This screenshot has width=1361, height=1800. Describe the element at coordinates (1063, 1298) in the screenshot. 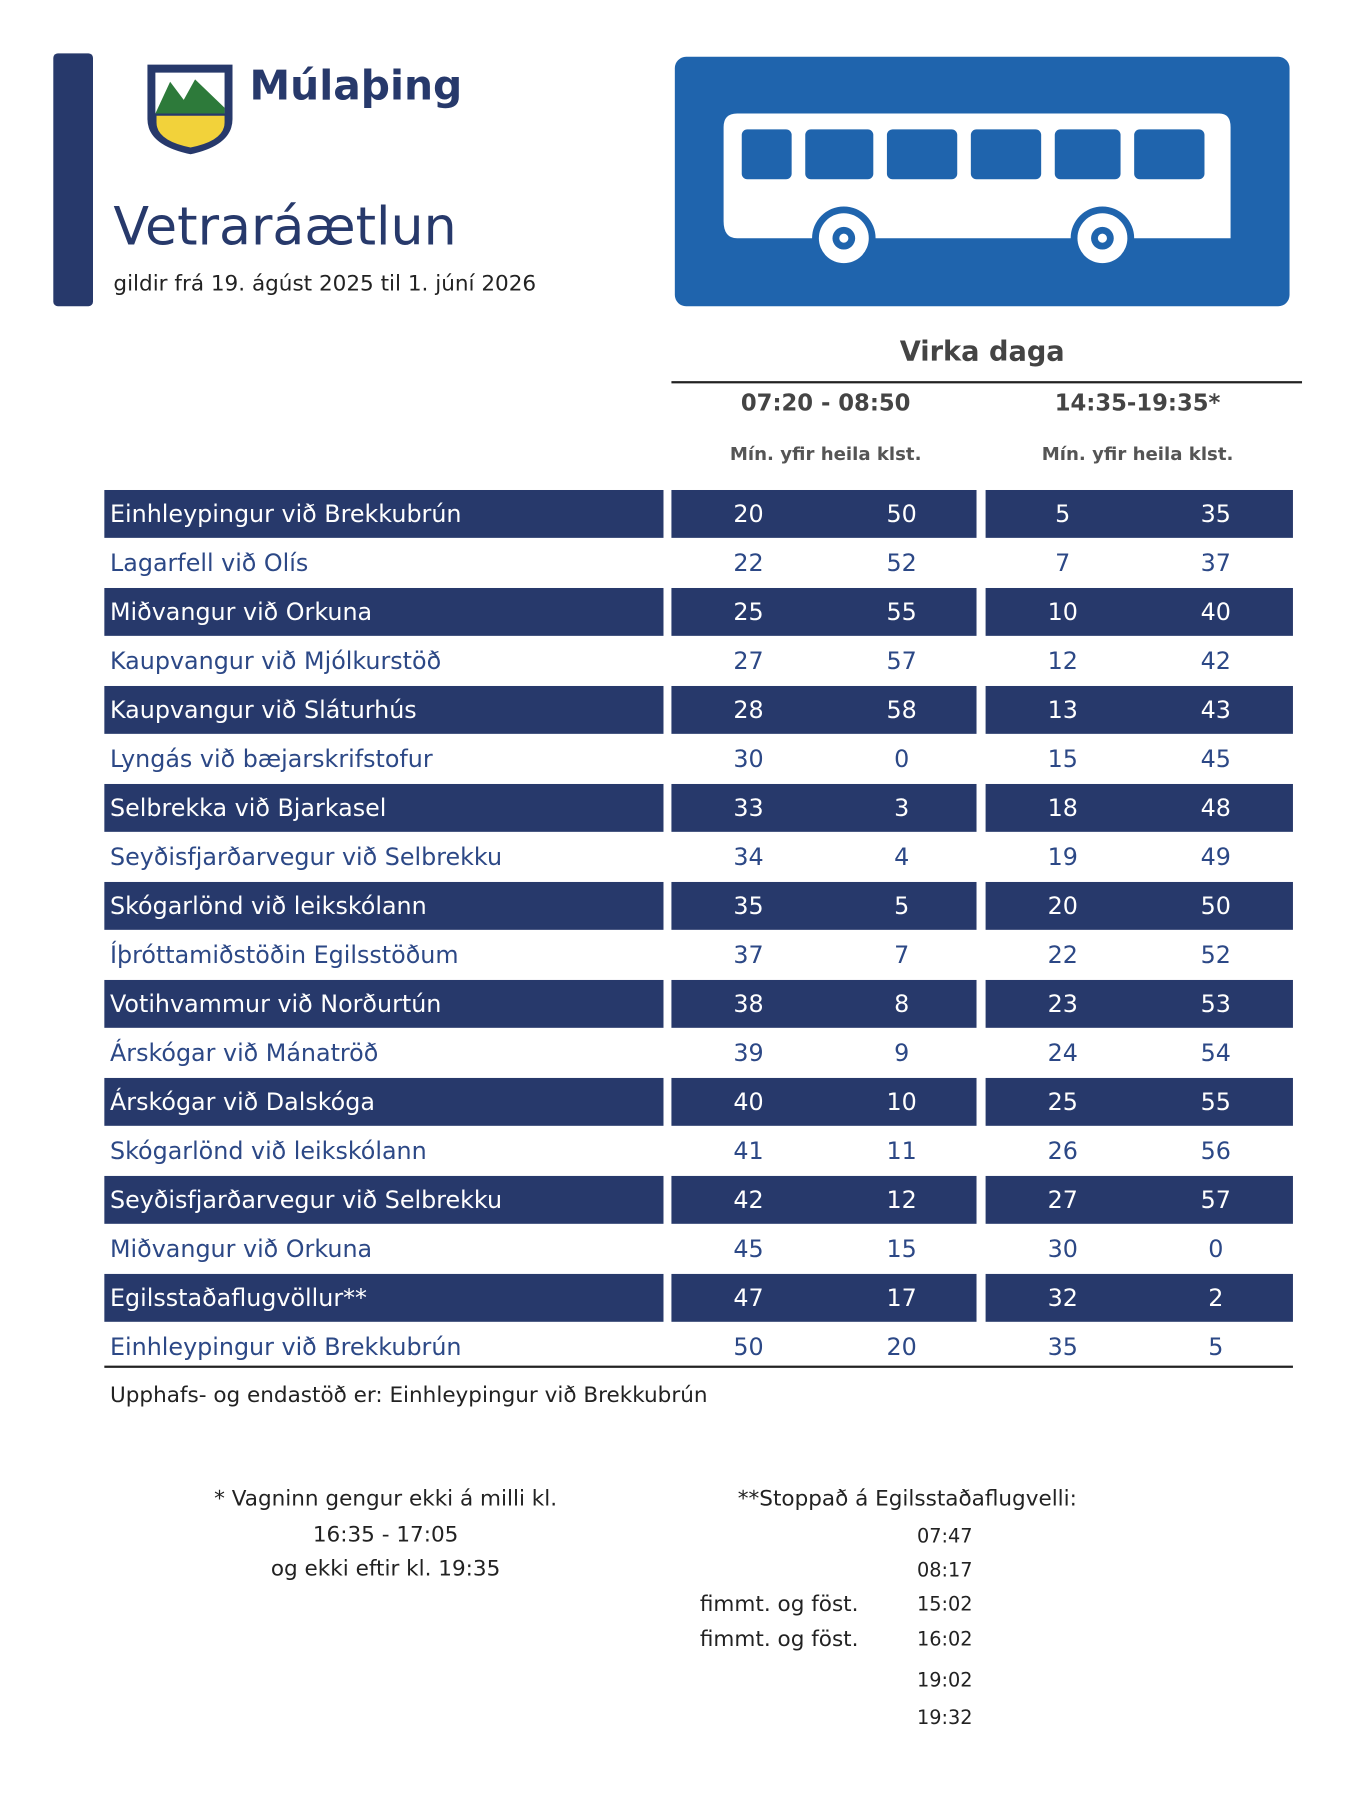

I see `minute: 32` at that location.